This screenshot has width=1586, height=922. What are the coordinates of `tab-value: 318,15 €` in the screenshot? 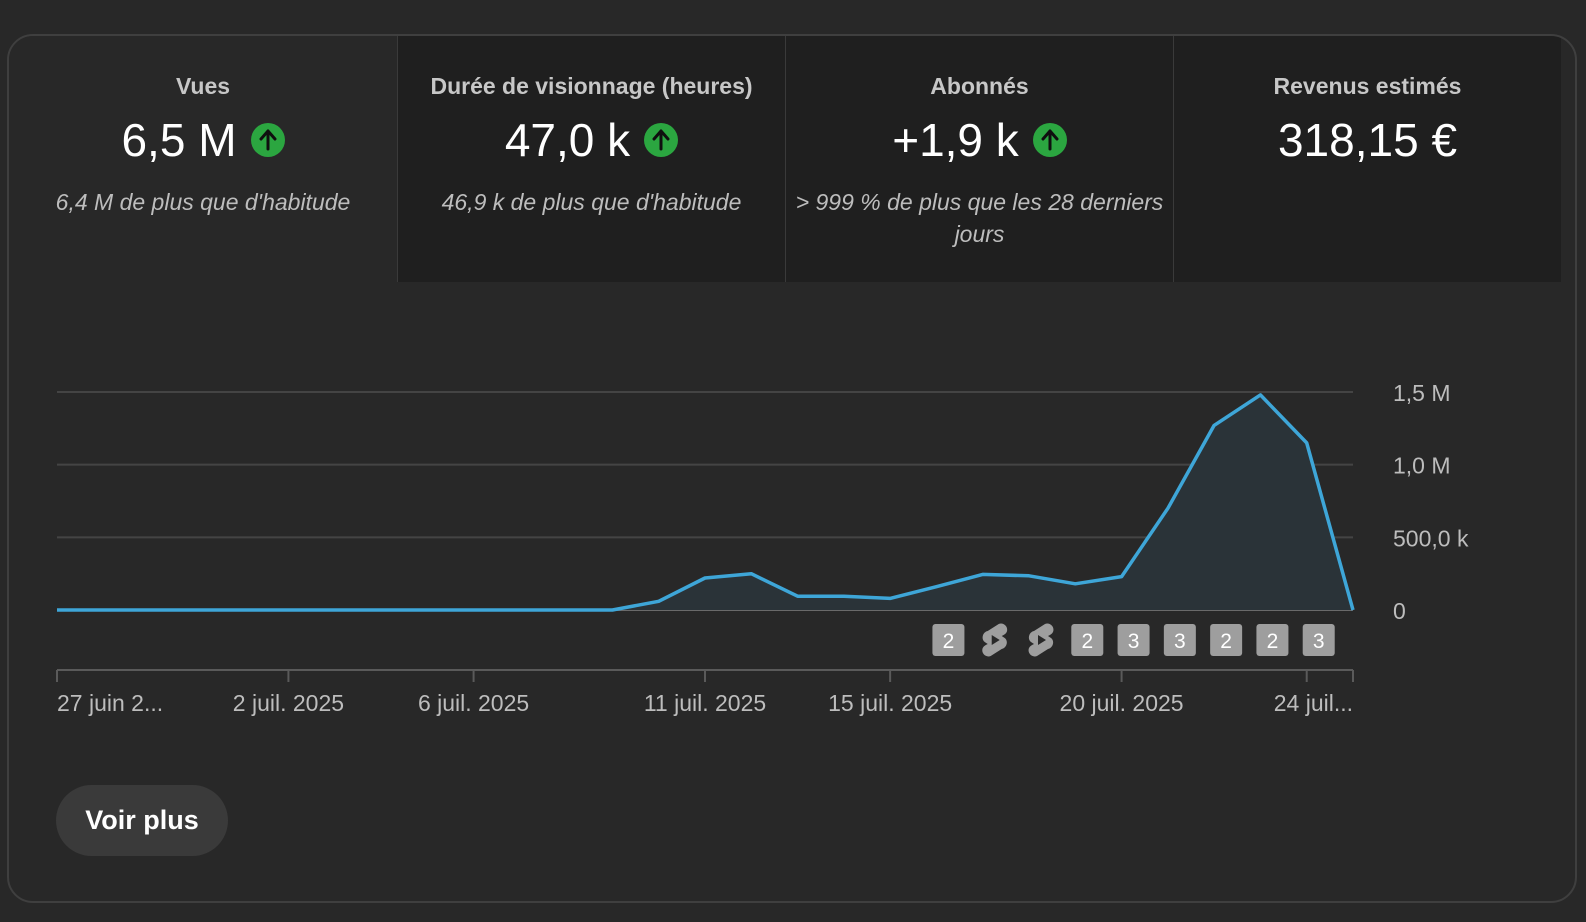 It's located at (1367, 140).